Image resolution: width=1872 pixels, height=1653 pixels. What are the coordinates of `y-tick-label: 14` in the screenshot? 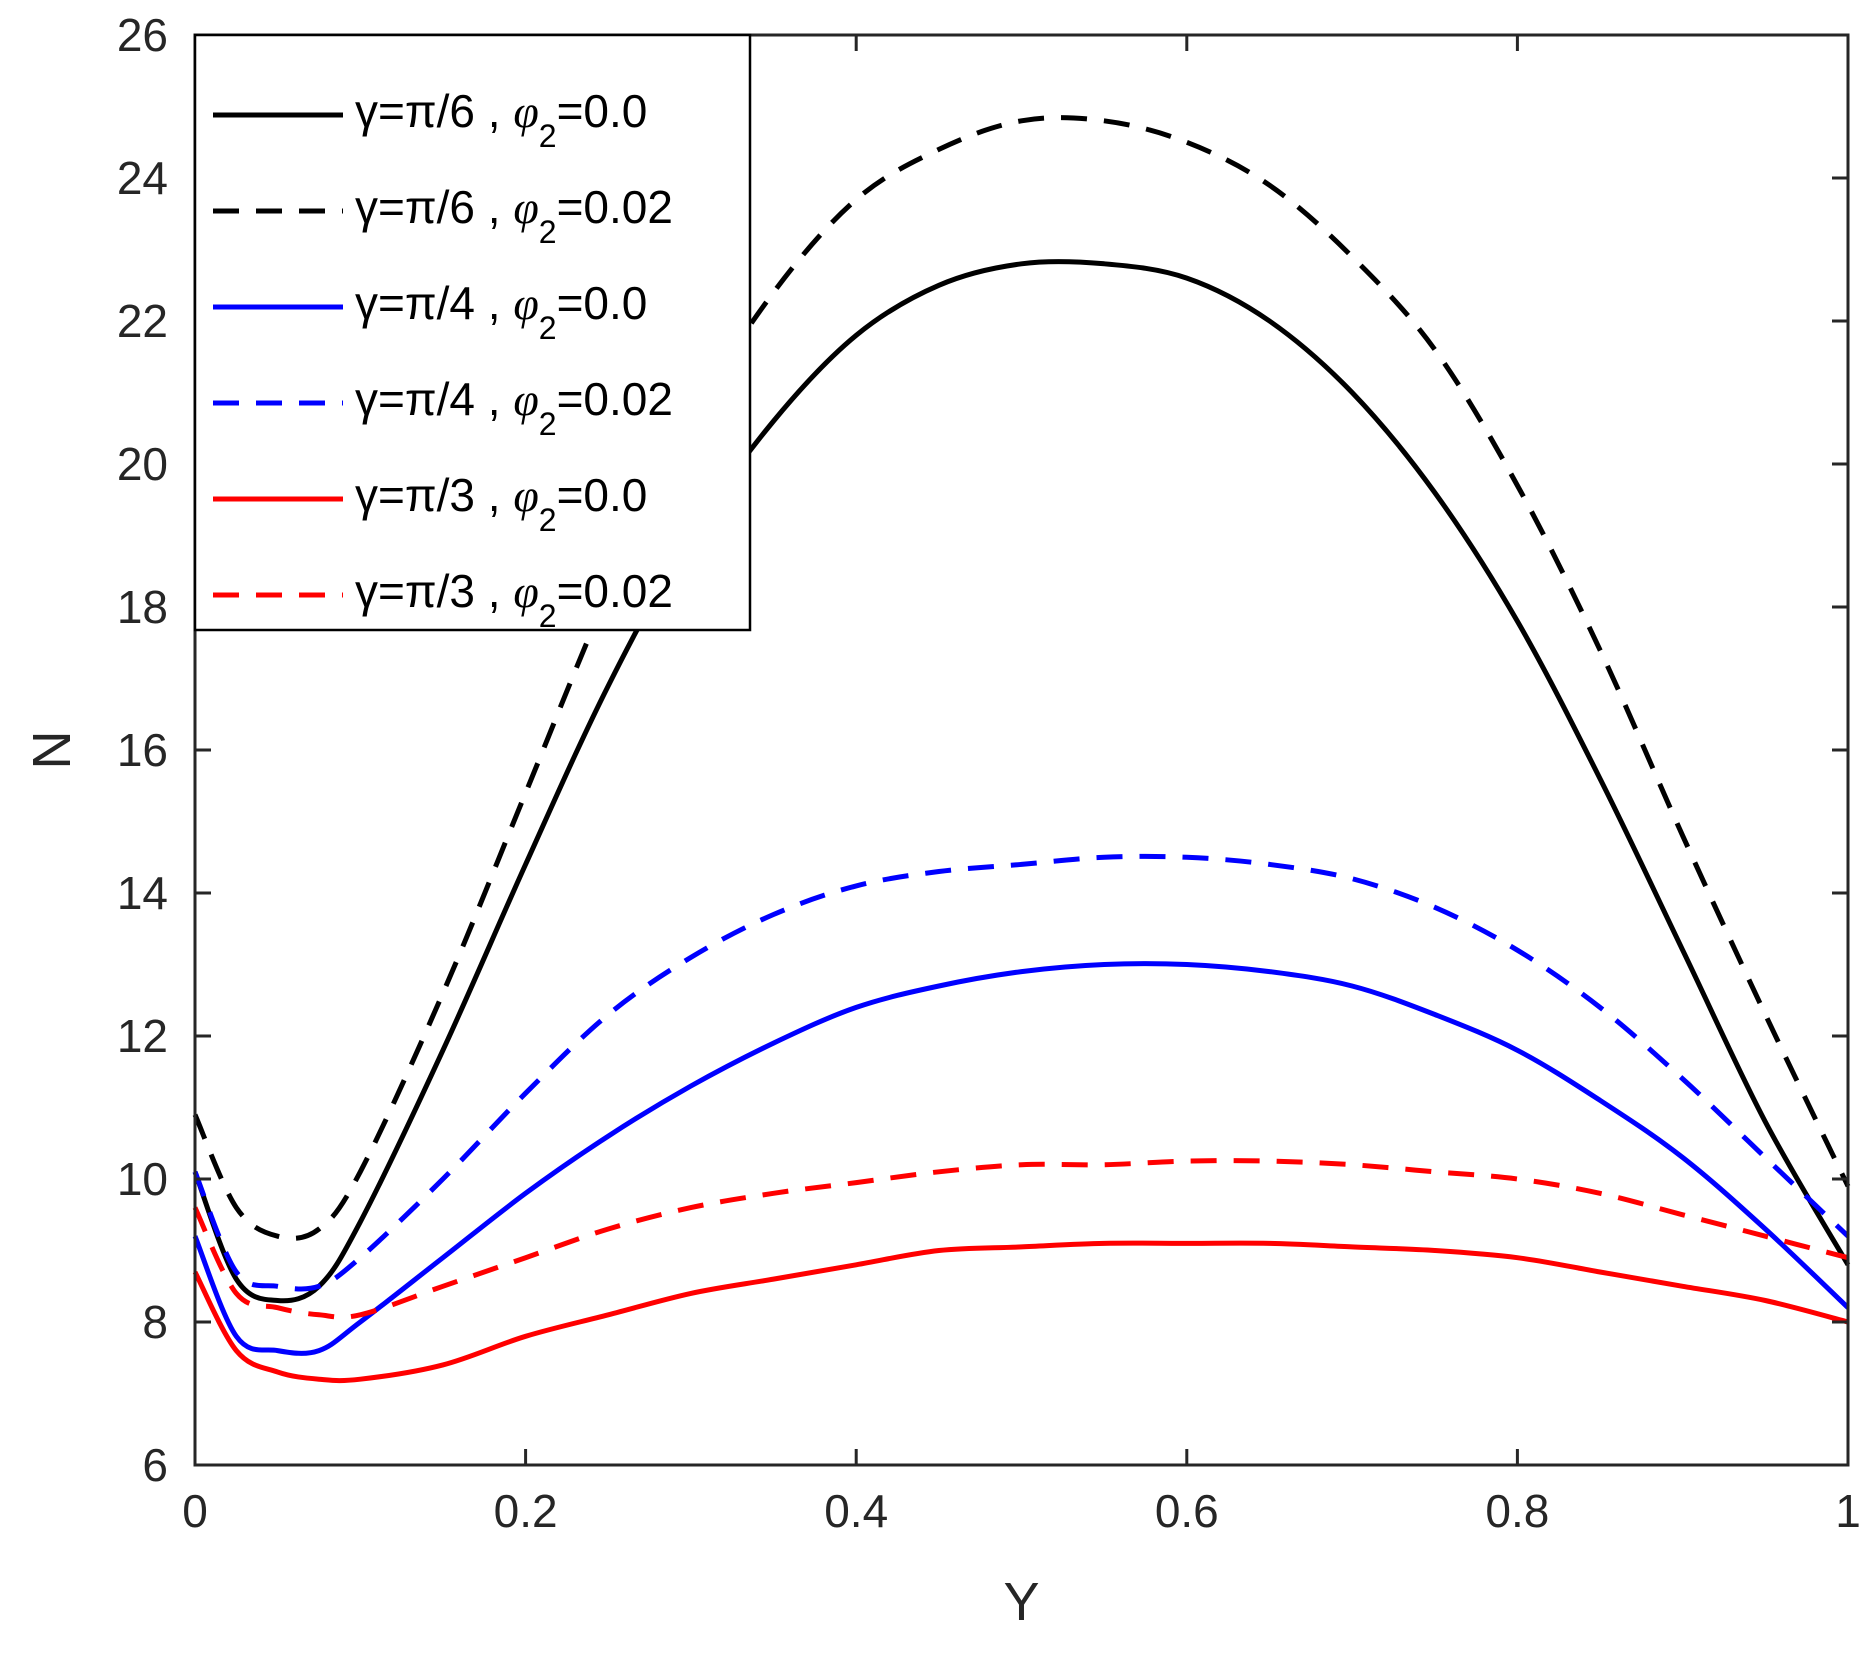 It's located at (142, 893).